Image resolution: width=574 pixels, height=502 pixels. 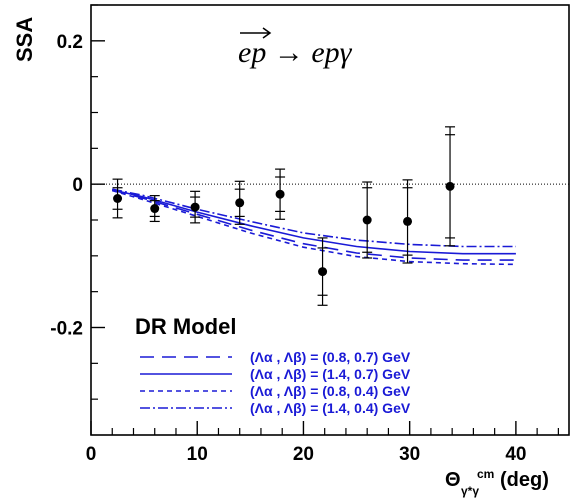 What do you see at coordinates (470, 491) in the screenshot?
I see `x-axis-subscript: γ*γ` at bounding box center [470, 491].